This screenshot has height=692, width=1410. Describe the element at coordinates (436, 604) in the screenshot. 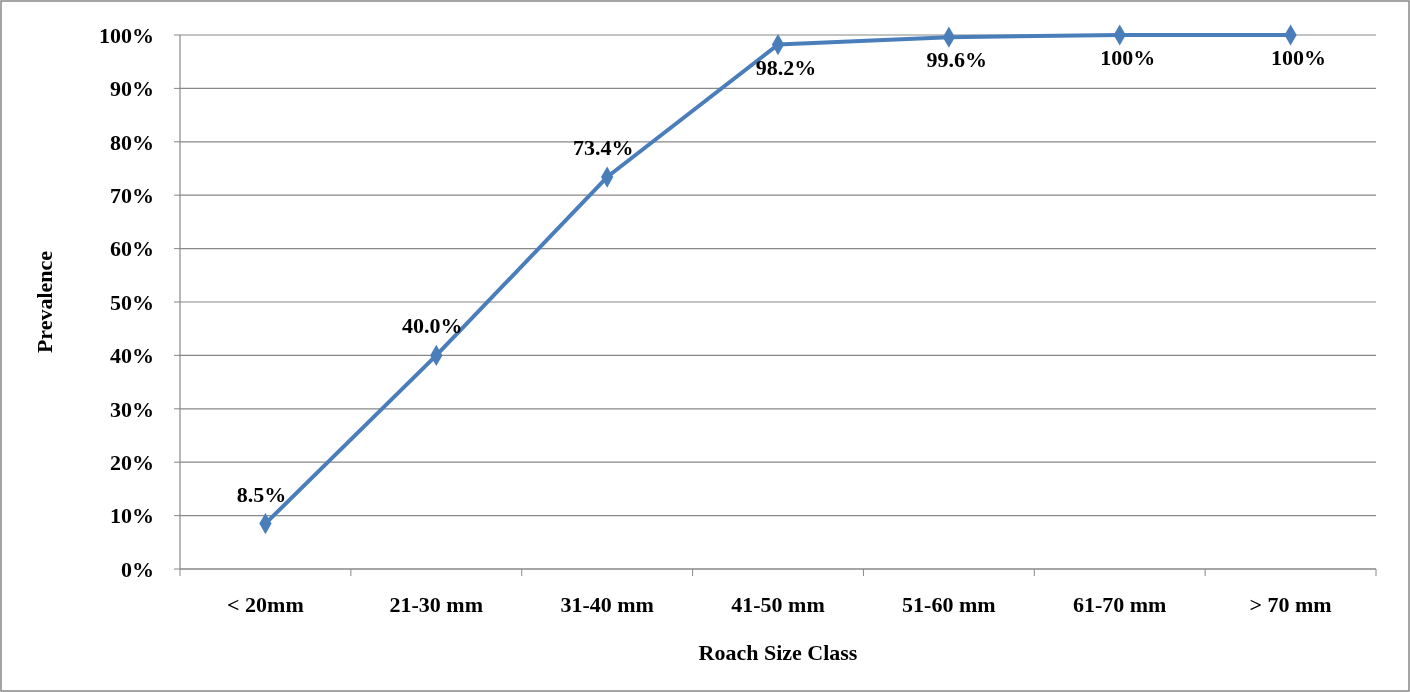

I see `x-tick-label: 21-30 mm` at that location.